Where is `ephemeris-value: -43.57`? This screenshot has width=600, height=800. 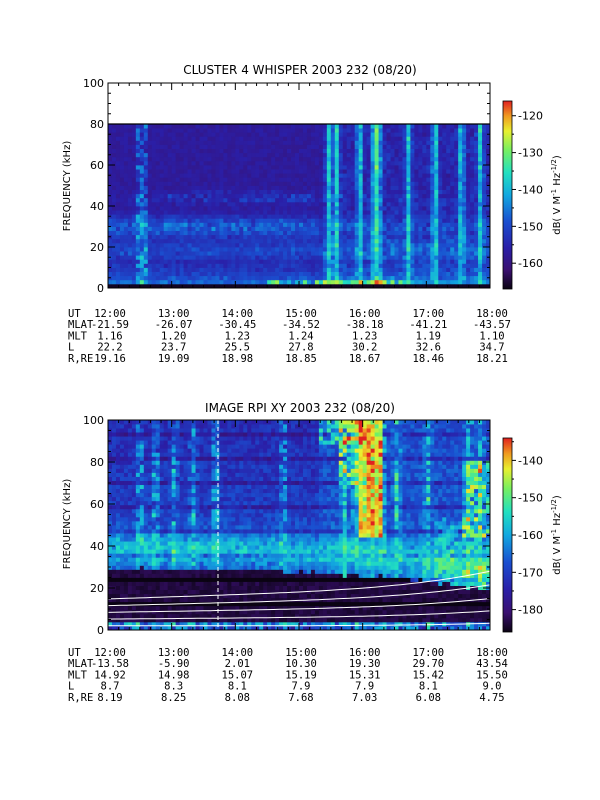 ephemeris-value: -43.57 is located at coordinates (492, 325).